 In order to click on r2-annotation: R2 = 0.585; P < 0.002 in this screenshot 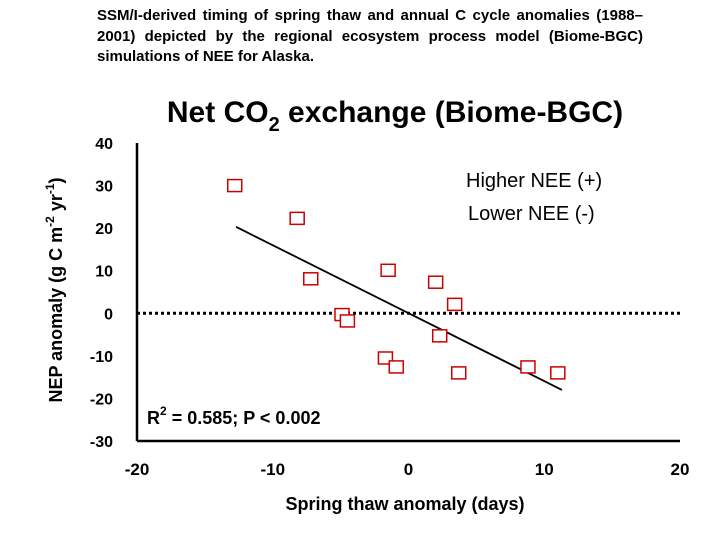, I will do `click(233, 416)`.